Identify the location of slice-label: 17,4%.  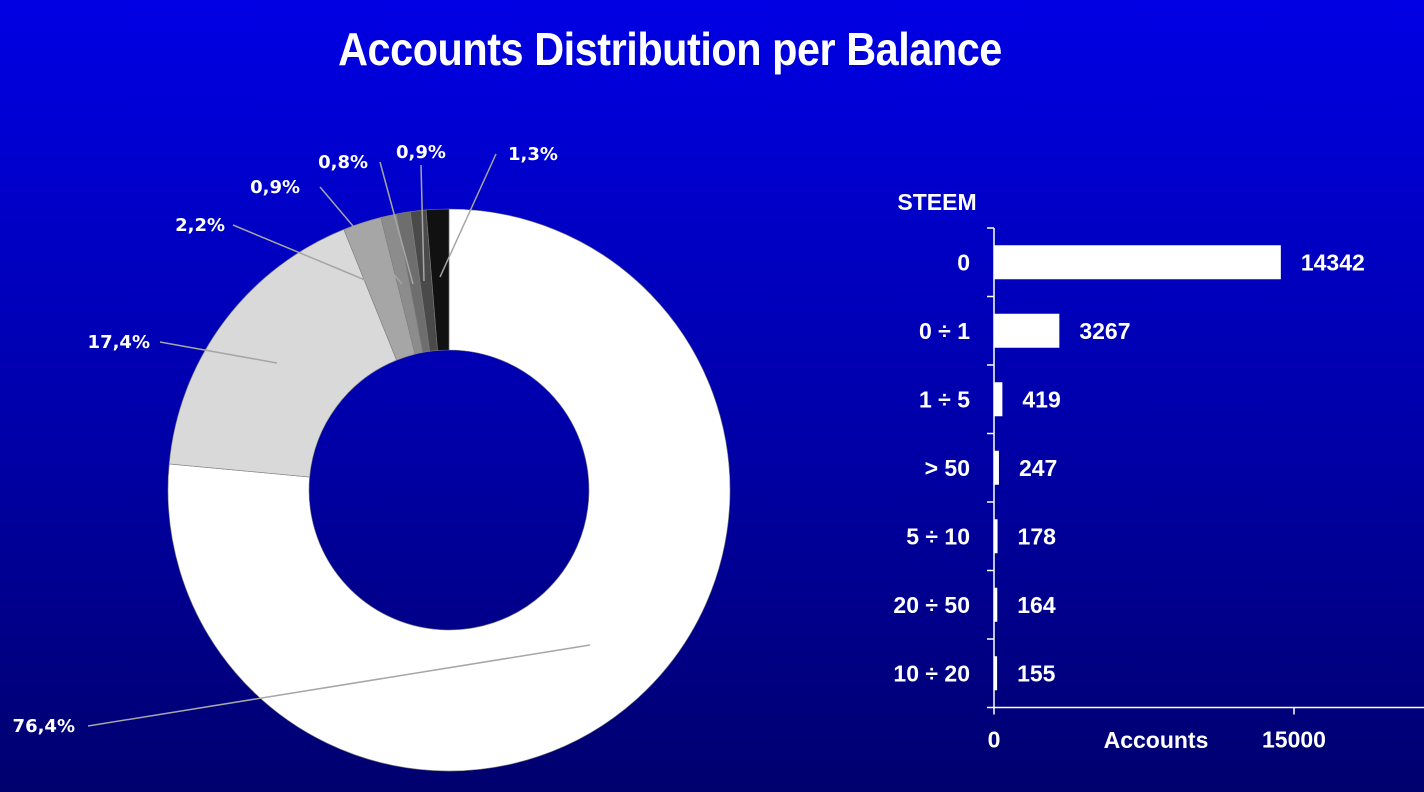
(119, 342).